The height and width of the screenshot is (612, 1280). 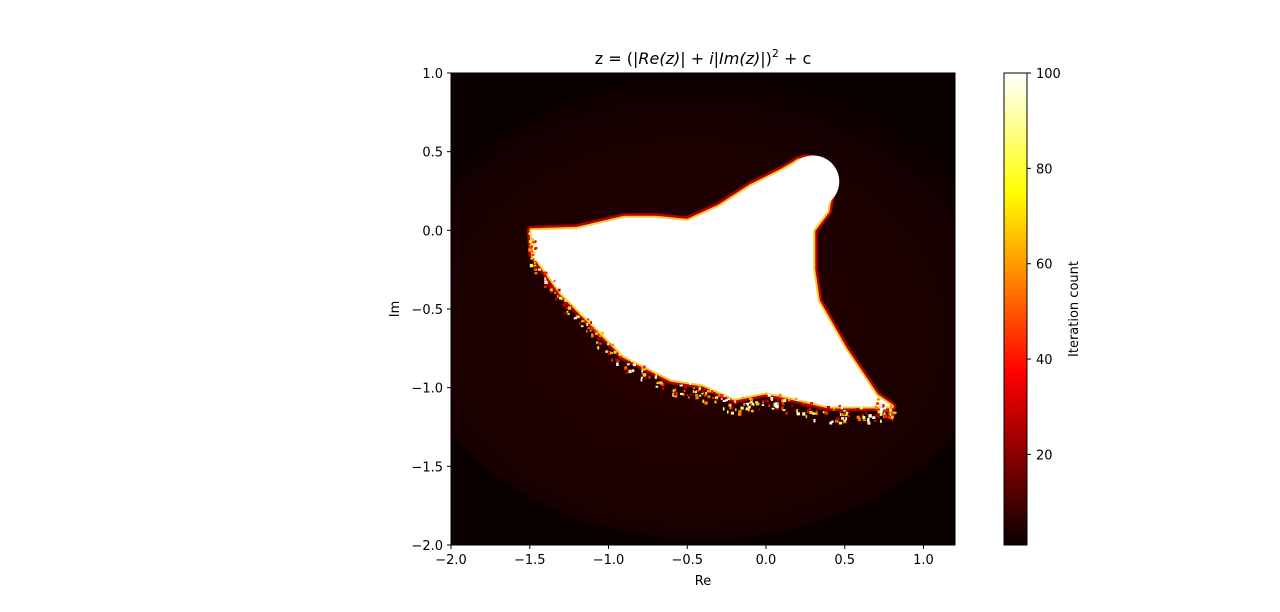 I want to click on boundary-speckles, so click(x=712, y=328).